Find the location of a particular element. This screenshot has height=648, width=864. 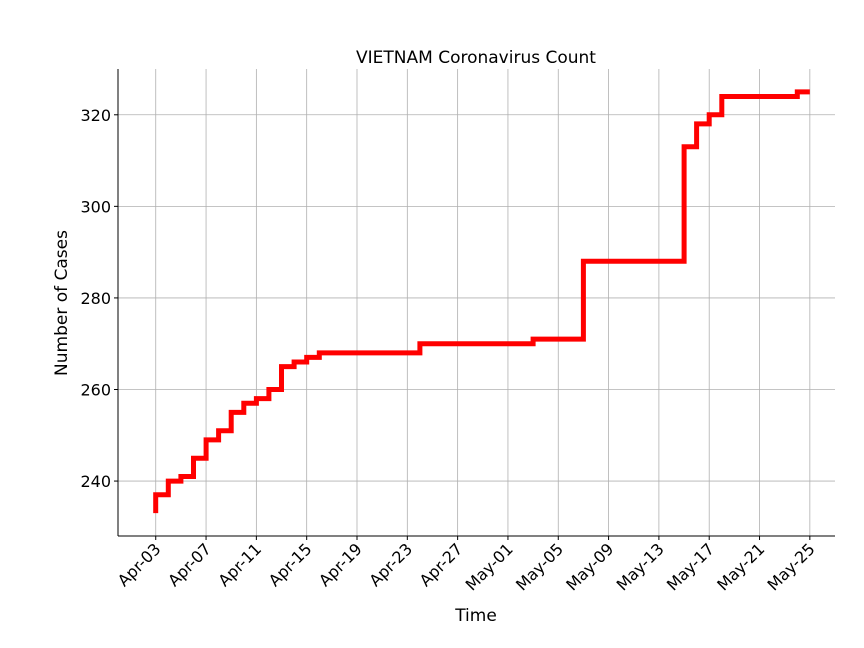

y-tick-label: 320 is located at coordinates (95, 115).